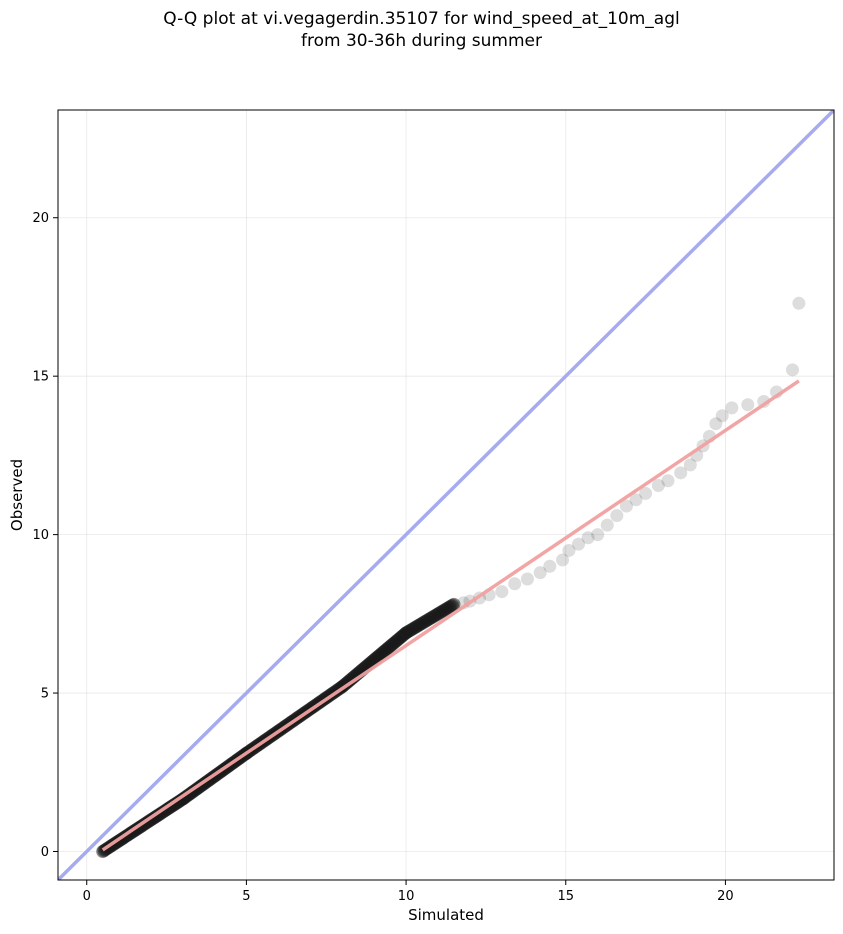  Describe the element at coordinates (565, 896) in the screenshot. I see `x-tick-label: 15` at that location.